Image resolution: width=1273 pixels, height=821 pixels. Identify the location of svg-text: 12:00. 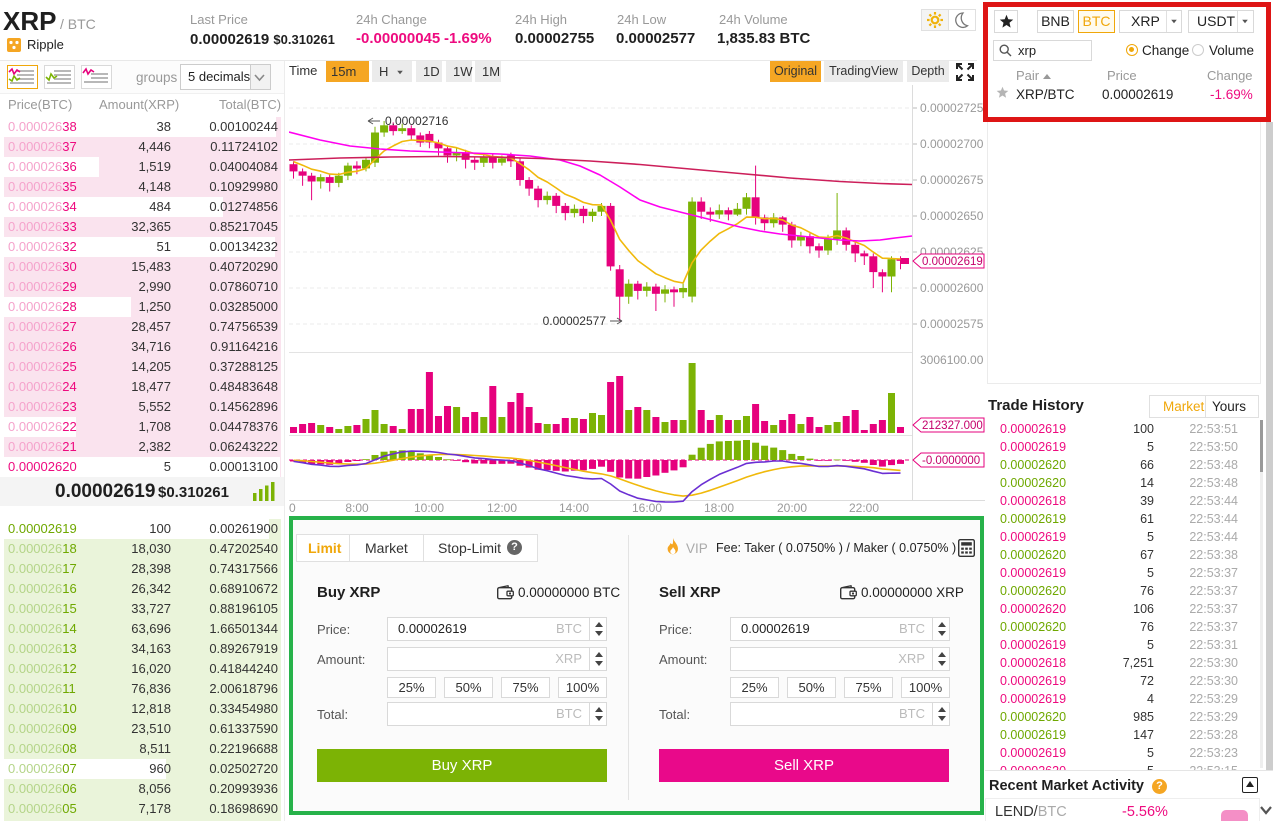
(502, 508).